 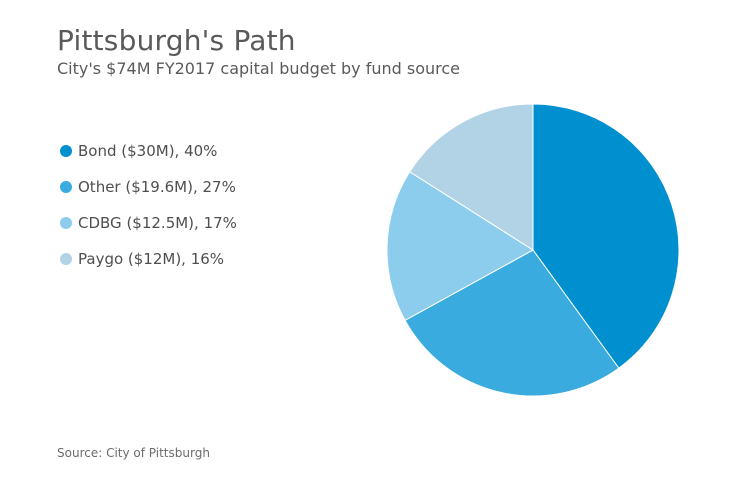 What do you see at coordinates (151, 259) in the screenshot?
I see `legend-label-paygo: Paygo ($12M), 16%` at bounding box center [151, 259].